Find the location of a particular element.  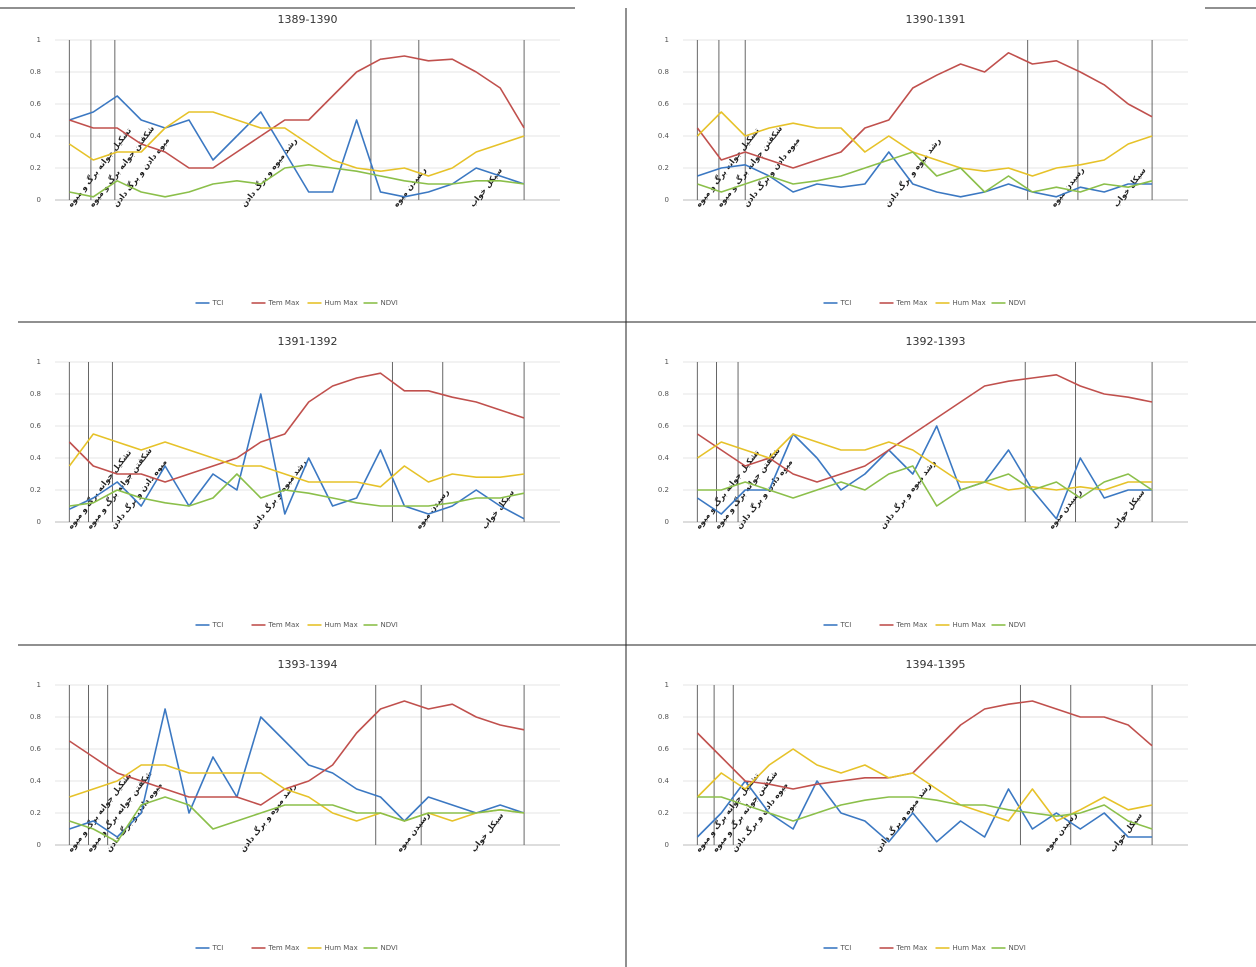

chart-title: 1391-1392 is located at coordinates (308, 341).